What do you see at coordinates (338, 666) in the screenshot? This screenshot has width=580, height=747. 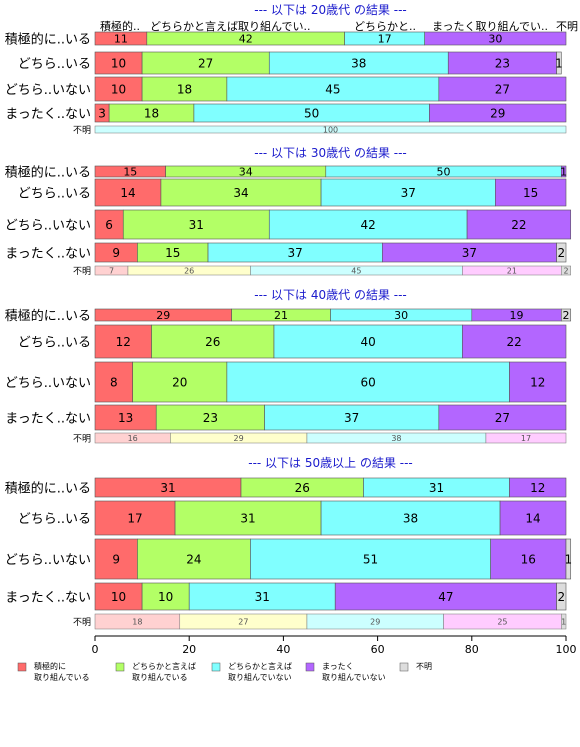 I see `legend-label: まったく` at bounding box center [338, 666].